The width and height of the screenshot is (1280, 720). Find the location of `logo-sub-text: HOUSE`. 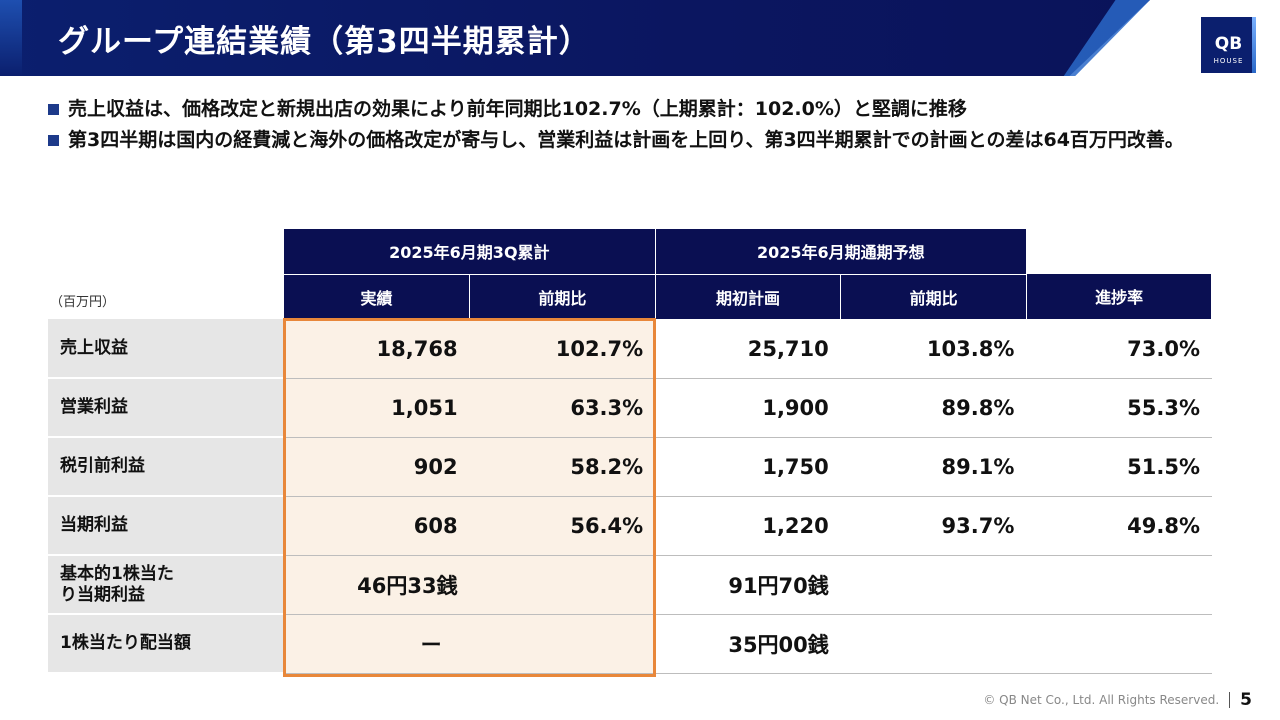

logo-sub-text: HOUSE is located at coordinates (1228, 61).